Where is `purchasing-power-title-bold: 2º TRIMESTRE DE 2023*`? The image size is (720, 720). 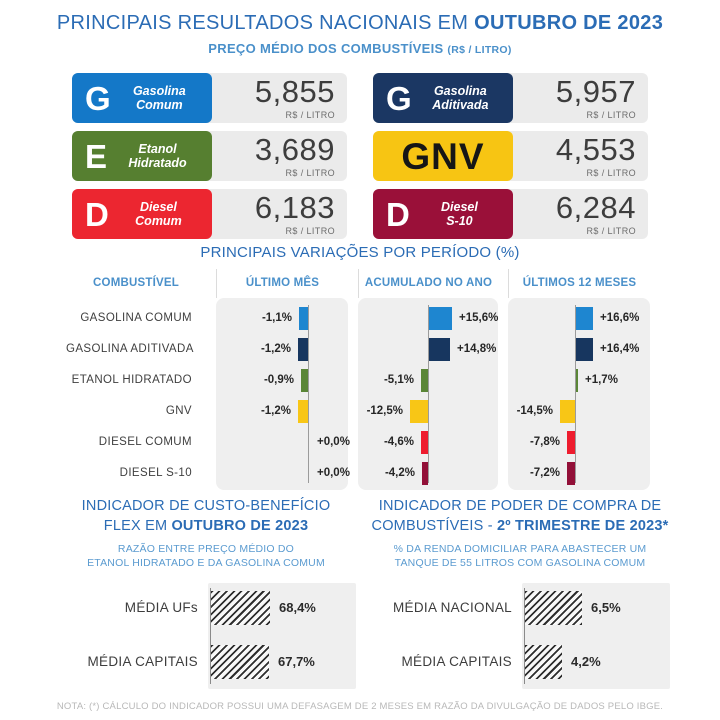 purchasing-power-title-bold: 2º TRIMESTRE DE 2023* is located at coordinates (583, 525).